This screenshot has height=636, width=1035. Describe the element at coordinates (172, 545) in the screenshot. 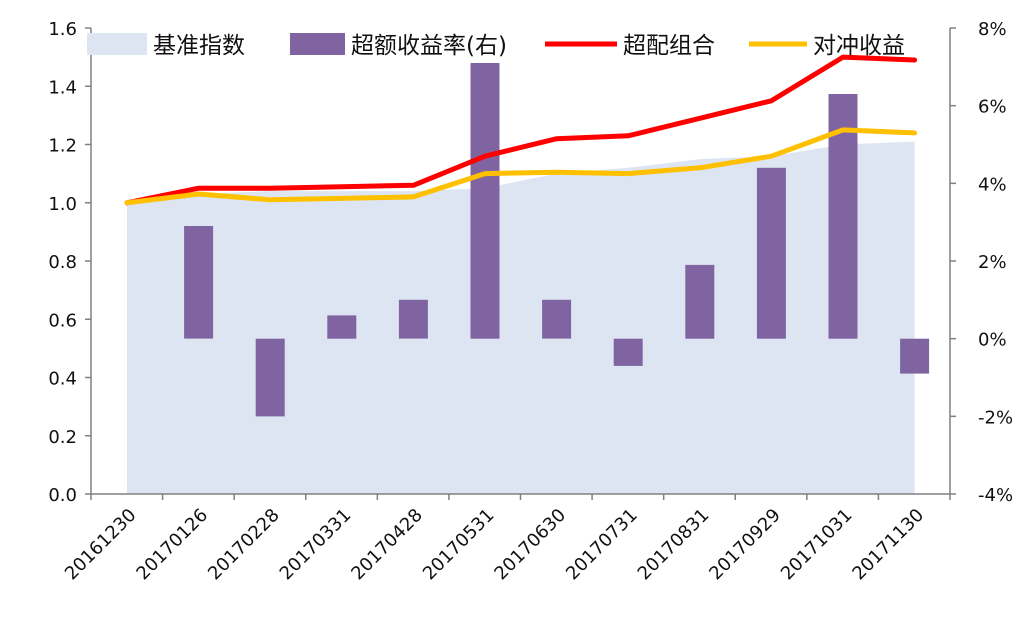

I see `x-tick-label: 20170126` at that location.